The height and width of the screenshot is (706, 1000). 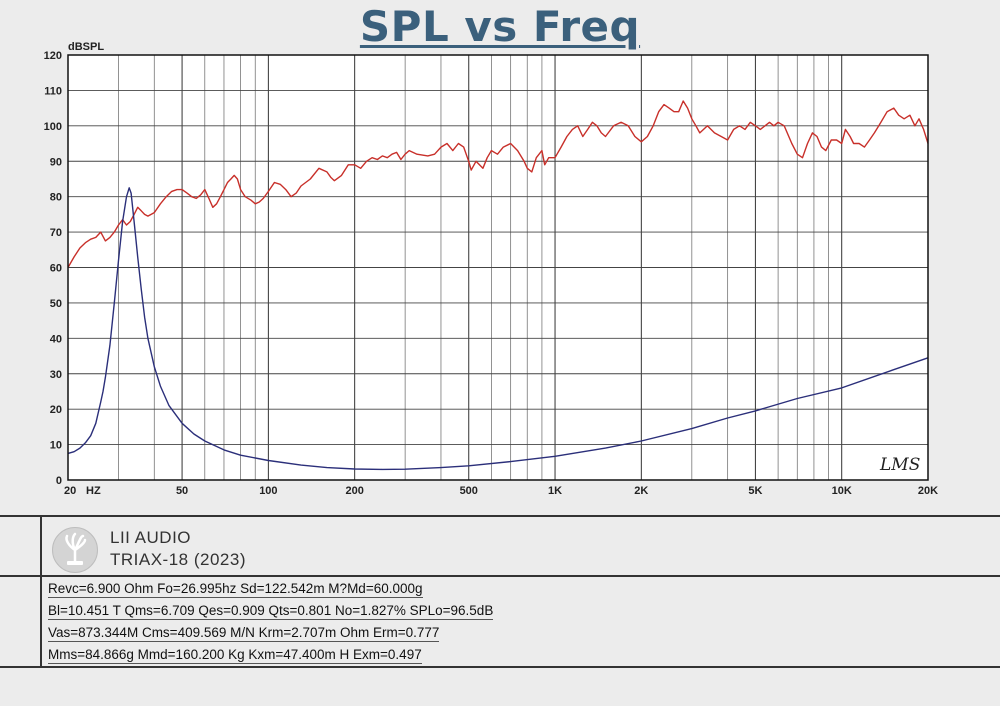 What do you see at coordinates (56, 162) in the screenshot?
I see `y-tick-label: 90` at bounding box center [56, 162].